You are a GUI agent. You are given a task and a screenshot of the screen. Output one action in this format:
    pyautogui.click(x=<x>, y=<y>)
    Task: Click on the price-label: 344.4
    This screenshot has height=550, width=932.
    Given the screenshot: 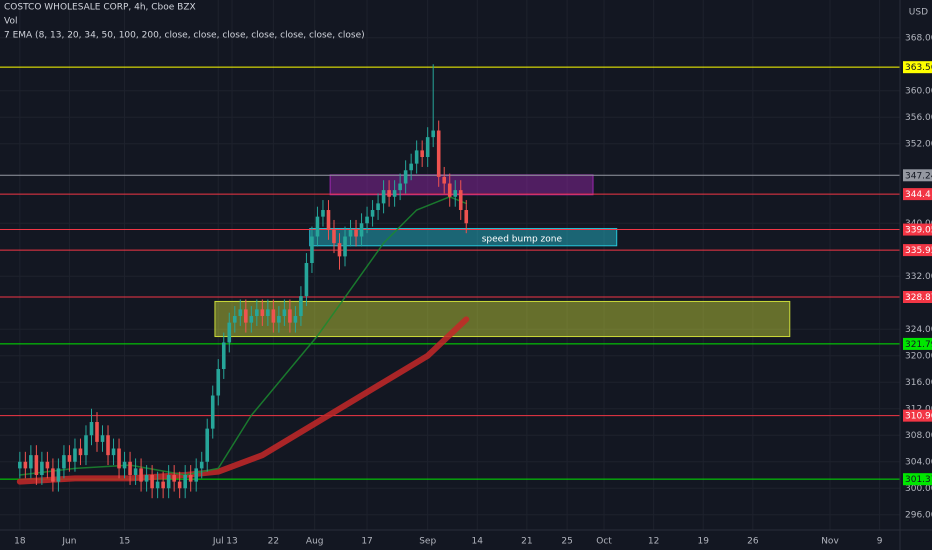 What is the action you would take?
    pyautogui.click(x=918, y=195)
    